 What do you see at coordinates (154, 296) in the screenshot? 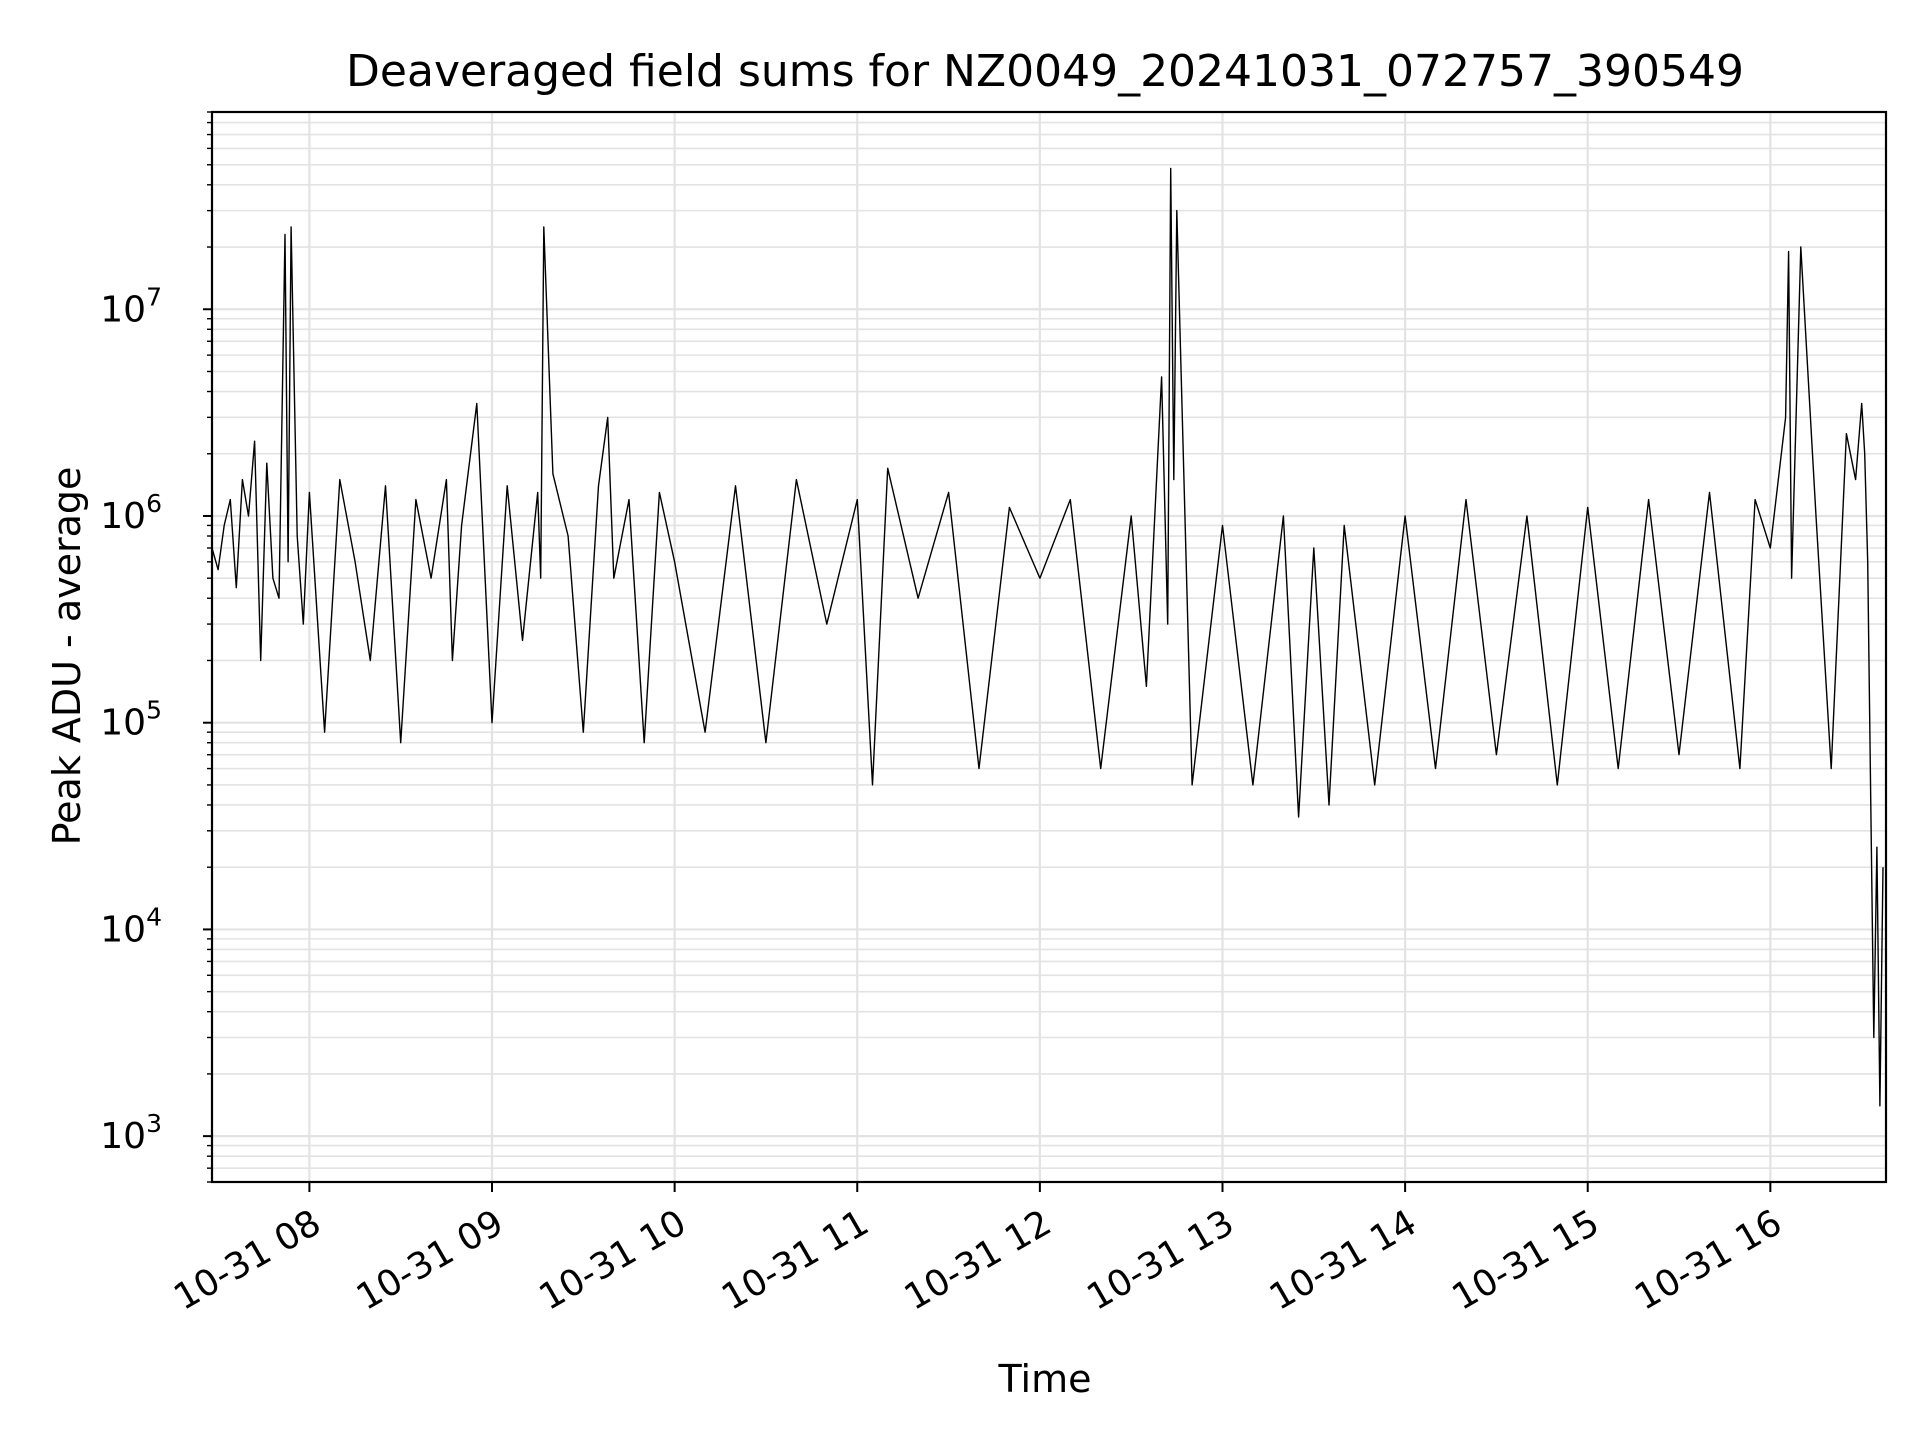
I see `y-tick-exponent: 7` at bounding box center [154, 296].